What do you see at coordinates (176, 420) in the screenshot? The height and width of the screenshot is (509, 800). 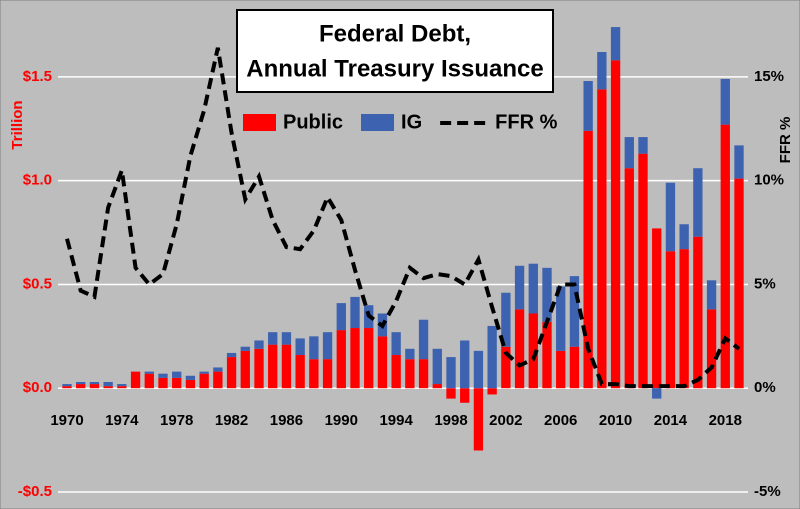 I see `x-tick-label: 1978` at bounding box center [176, 420].